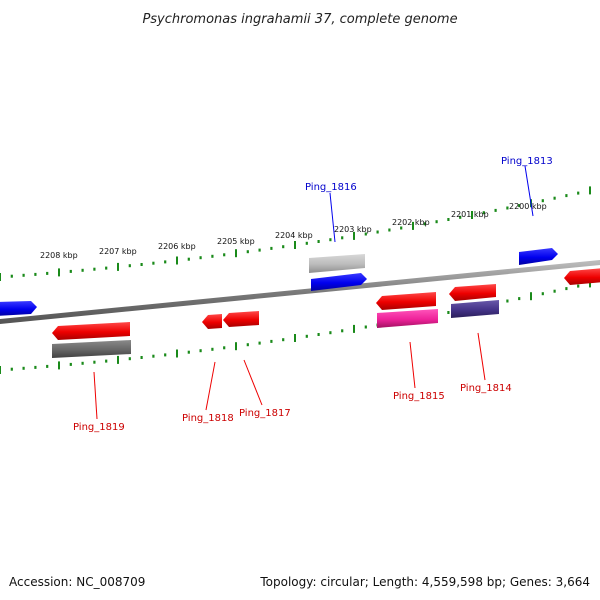 The width and height of the screenshot is (600, 600). I want to click on scale-label: 2205 kbp, so click(236, 241).